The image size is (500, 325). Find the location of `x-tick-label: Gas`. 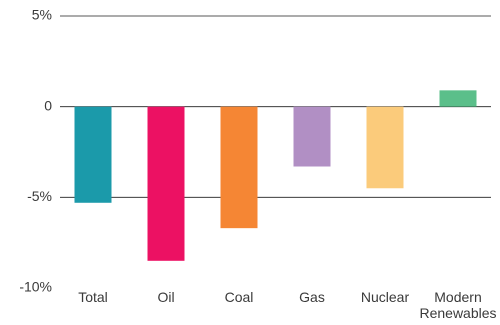

x-tick-label: Gas is located at coordinates (312, 297).